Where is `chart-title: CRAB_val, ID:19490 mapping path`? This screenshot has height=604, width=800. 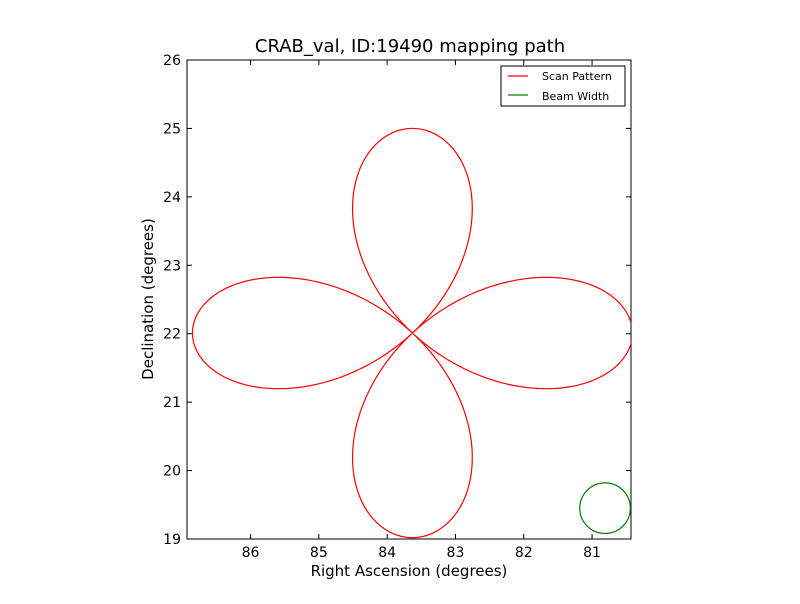
chart-title: CRAB_val, ID:19490 mapping path is located at coordinates (410, 46).